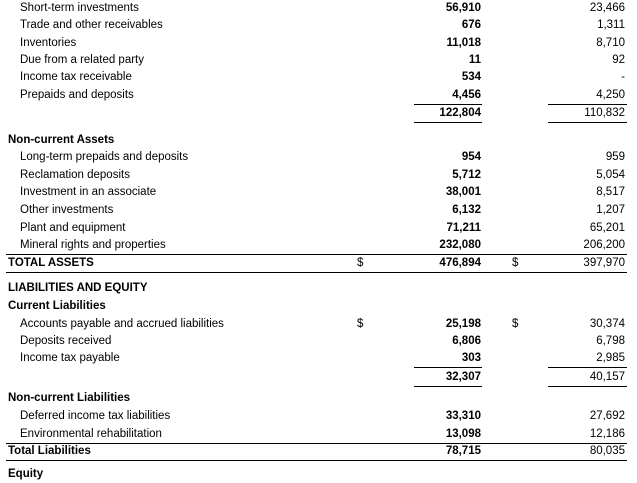 This screenshot has width=637, height=483. I want to click on section-heading: Equity, so click(26, 474).